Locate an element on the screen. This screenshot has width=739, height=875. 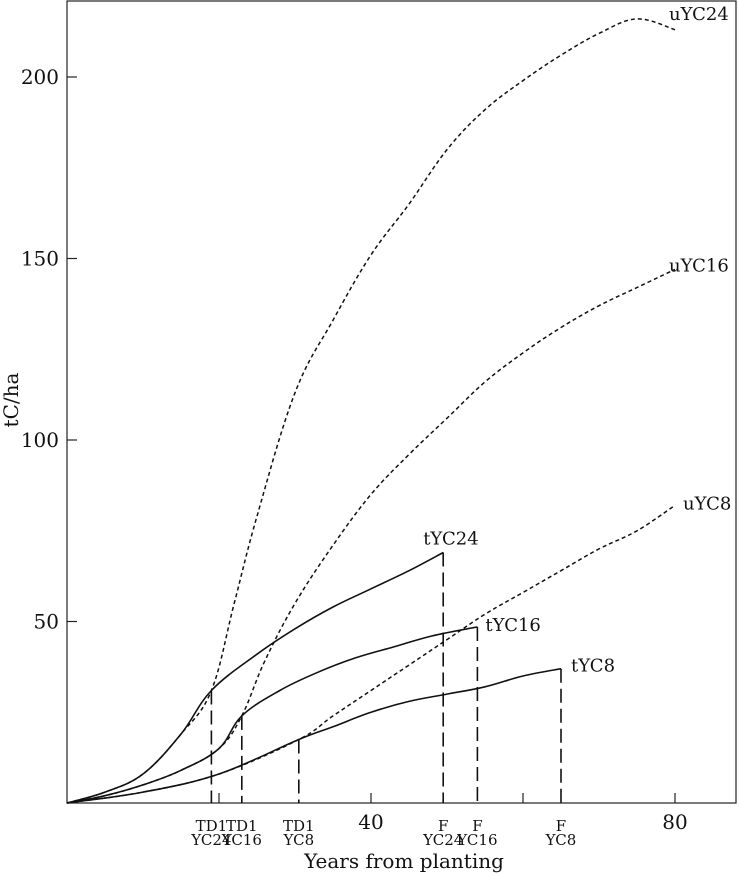
y-tick-label-1: 100 is located at coordinates (40, 440).